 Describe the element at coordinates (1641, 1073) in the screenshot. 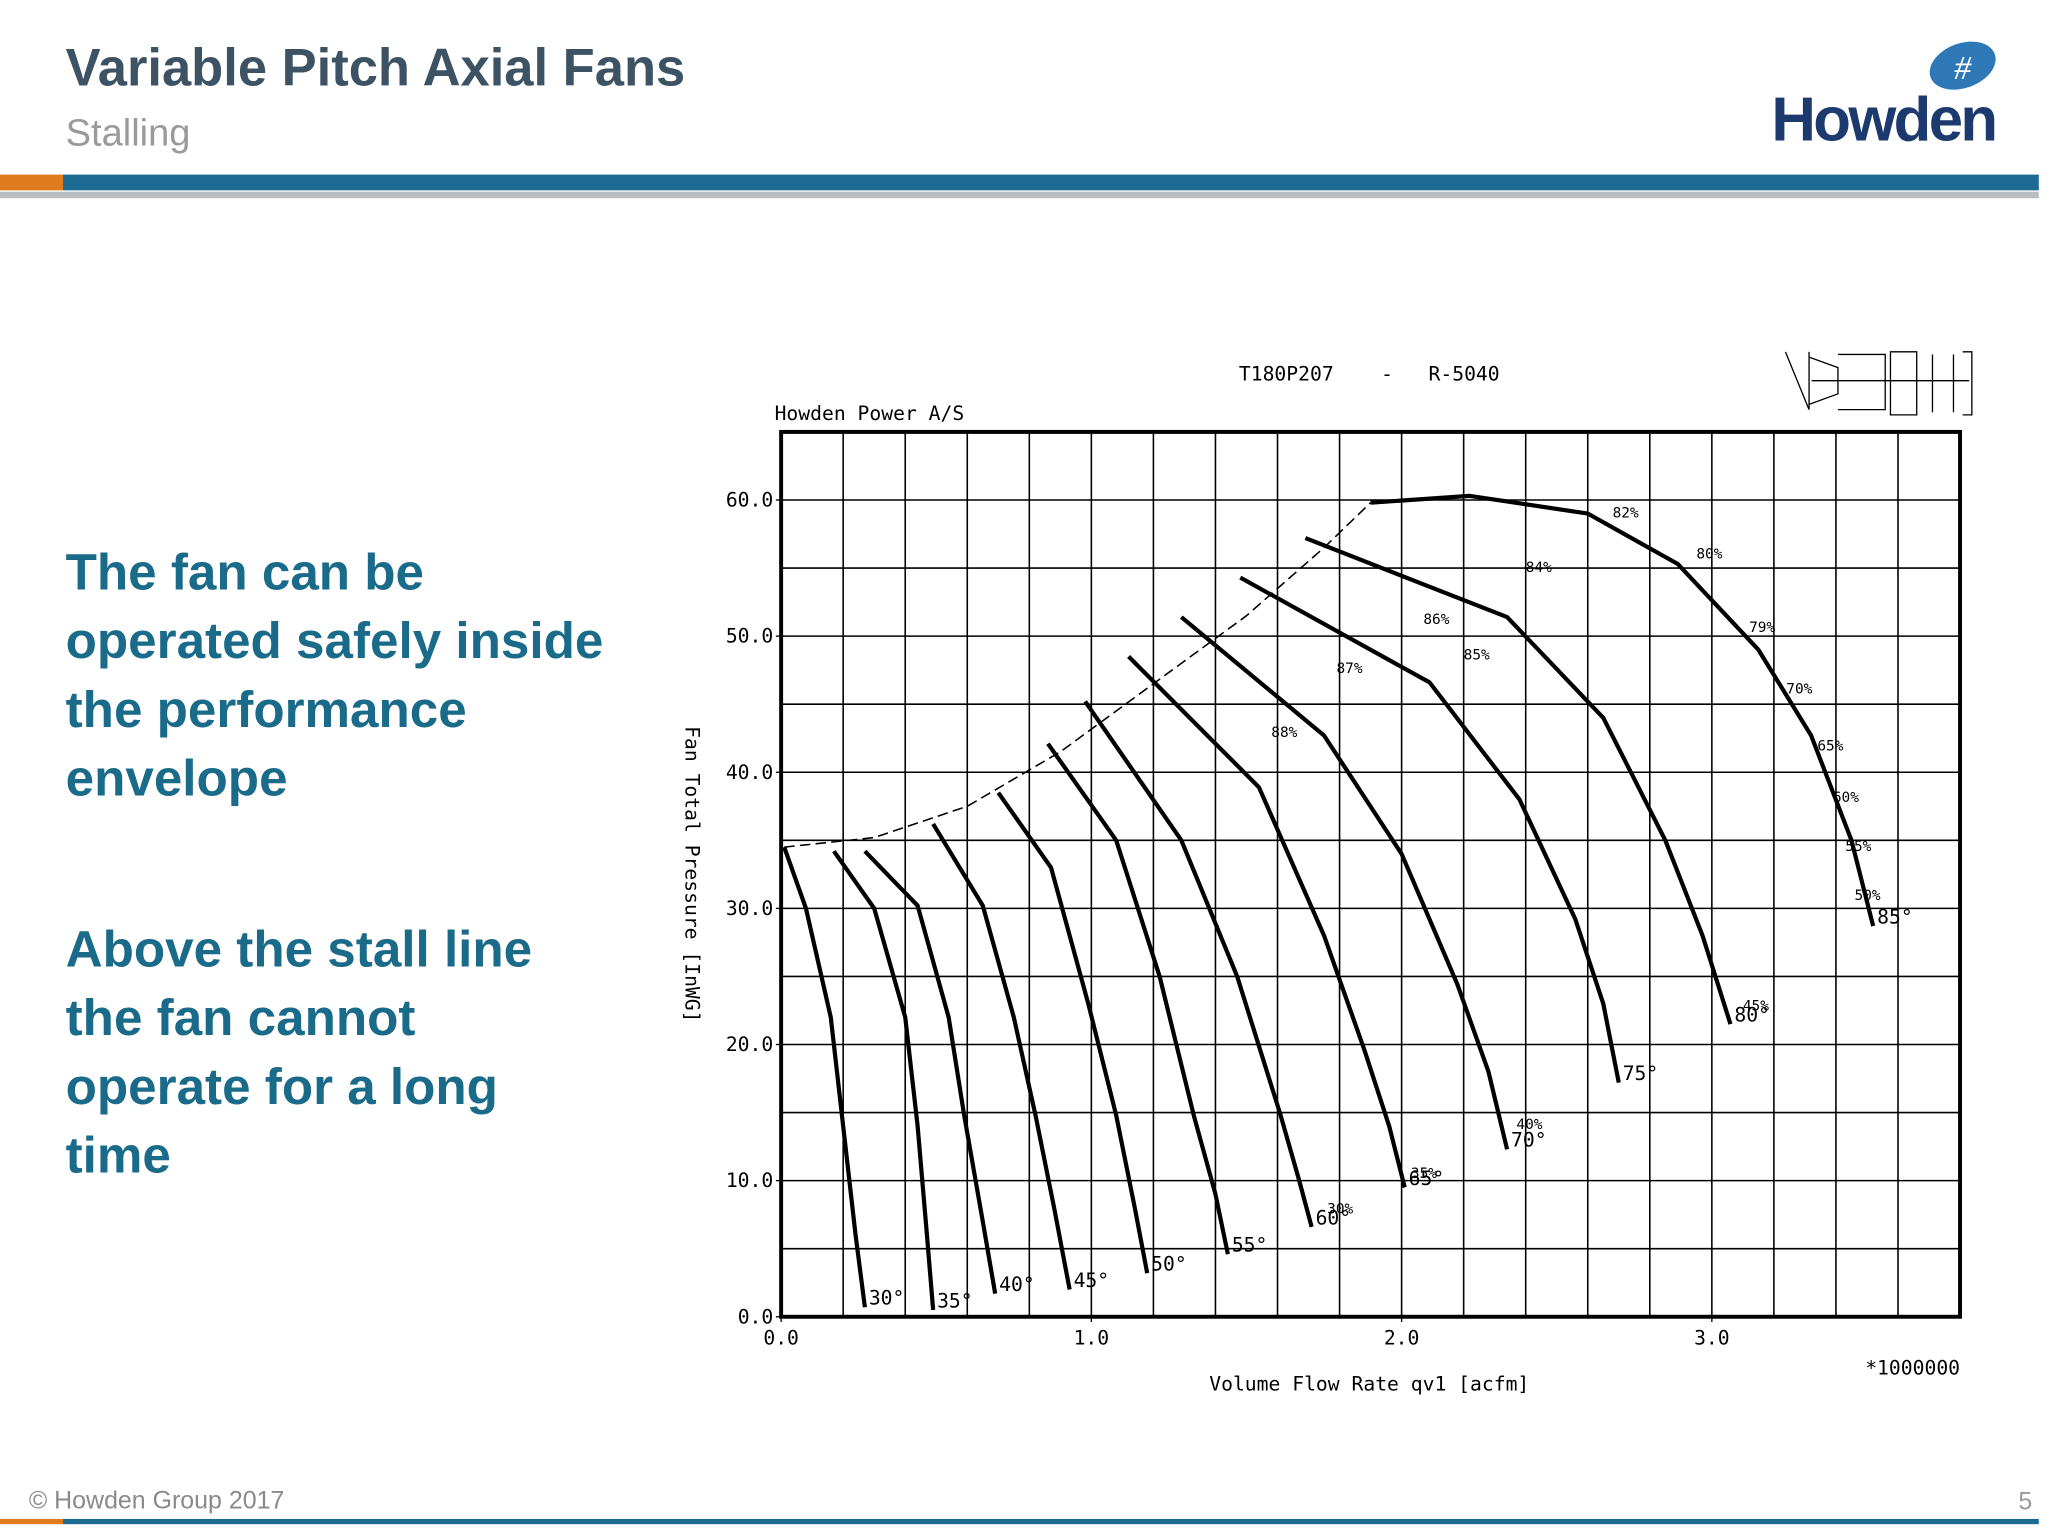

I see `curve-label: 75°` at that location.